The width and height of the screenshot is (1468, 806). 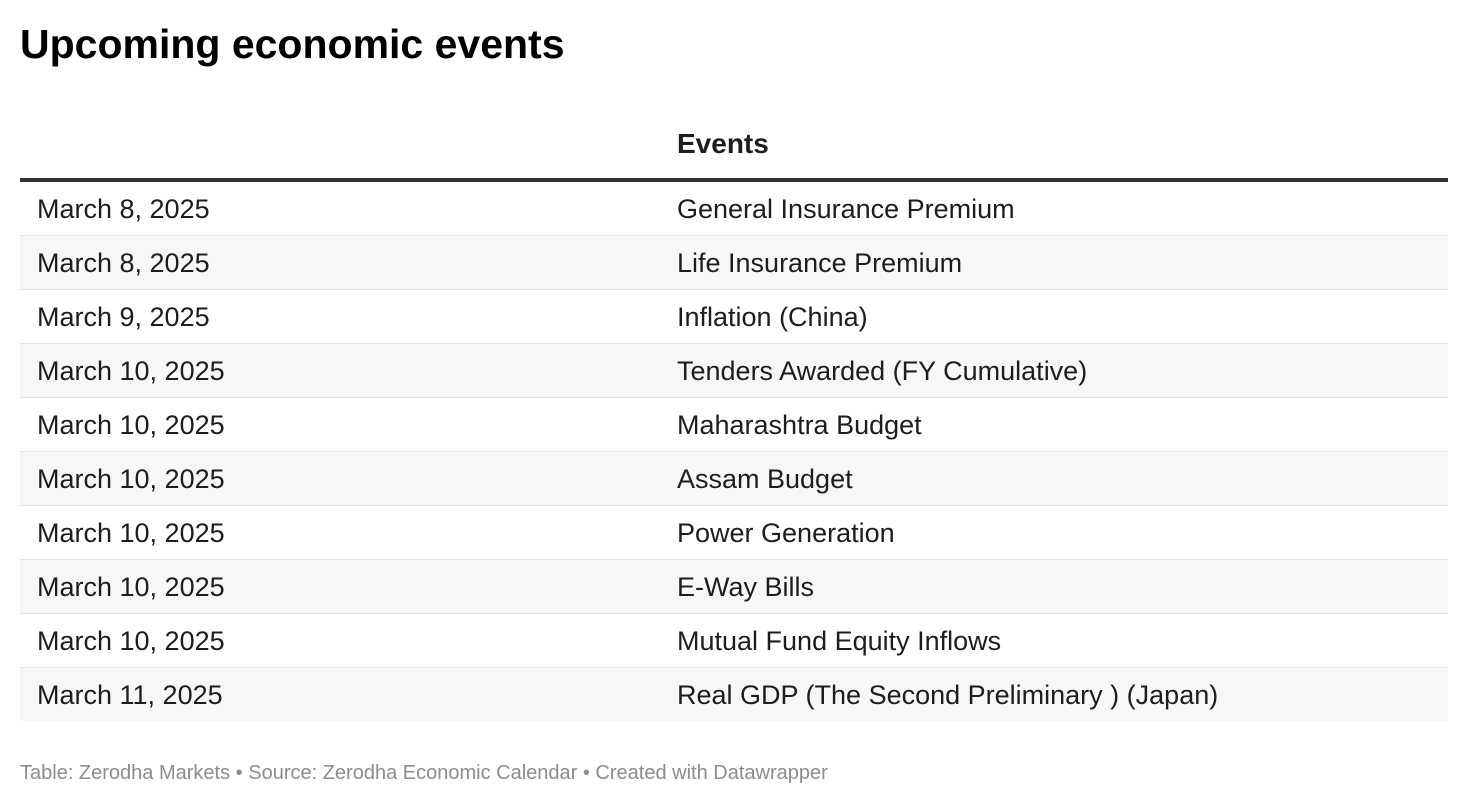 I want to click on footer-datawrapper-credit: Created with Datawrapper, so click(x=711, y=773).